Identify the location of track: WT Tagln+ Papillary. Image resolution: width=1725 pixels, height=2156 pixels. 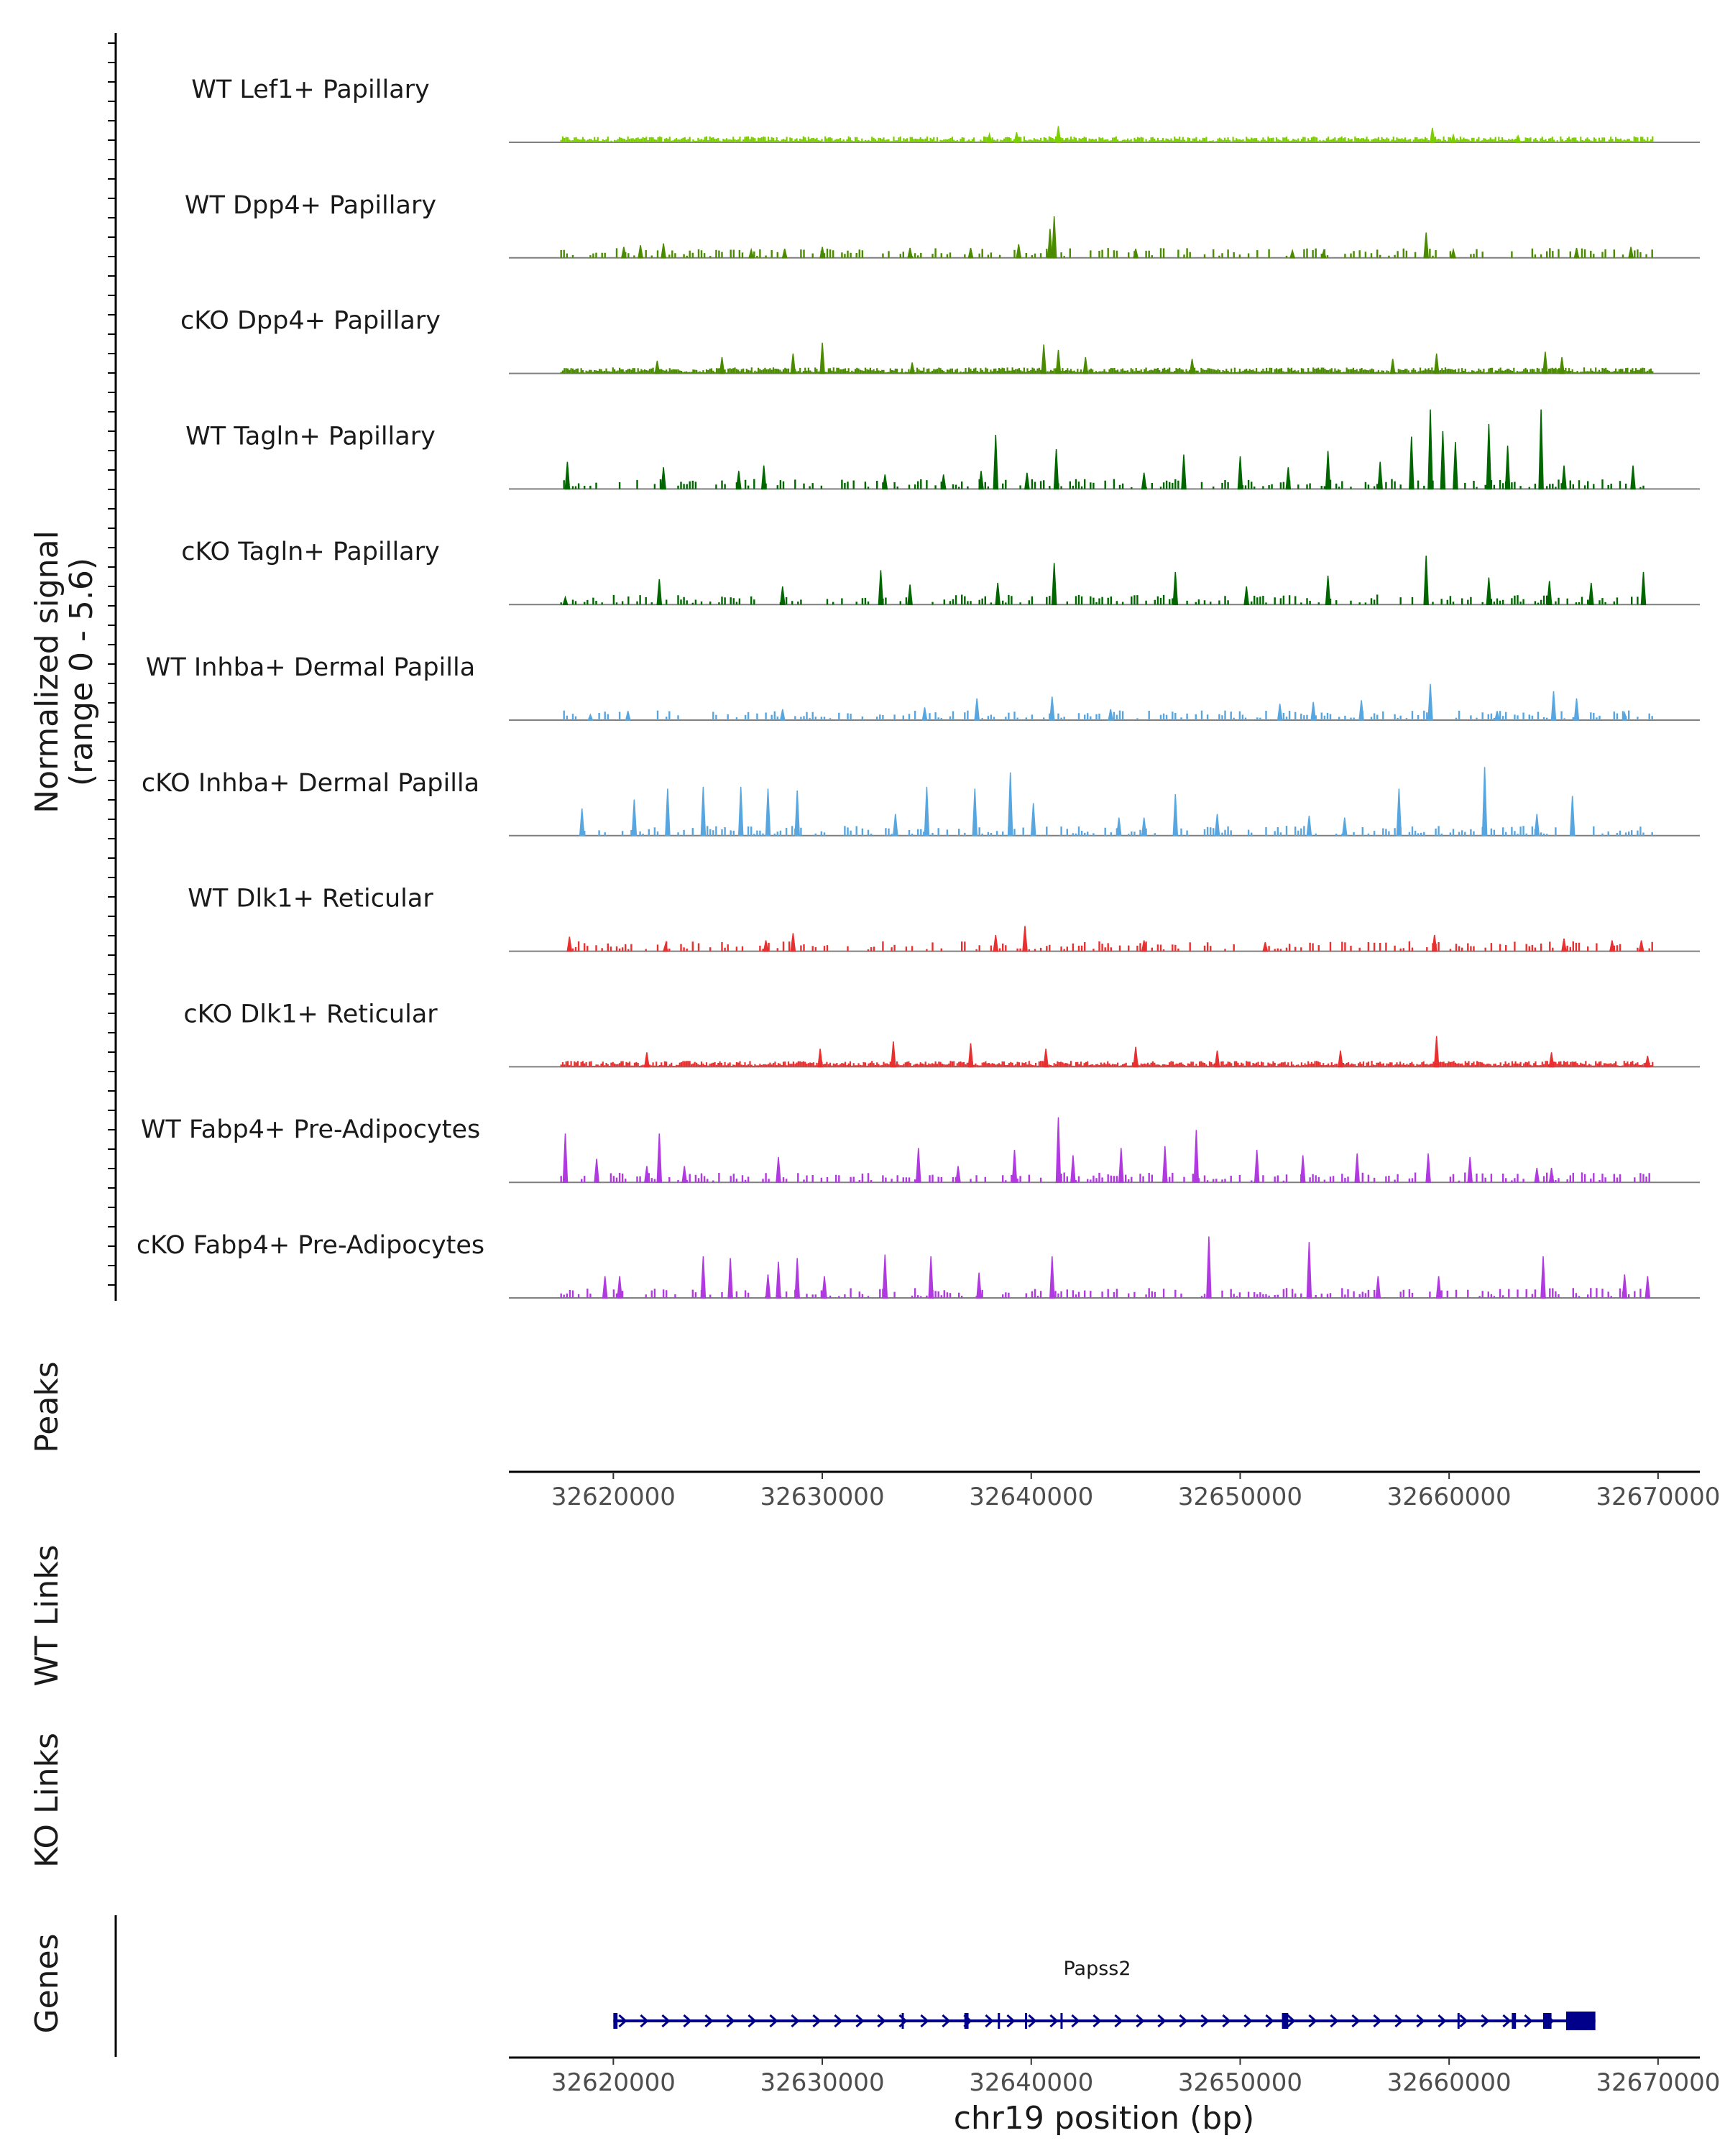
(942, 449).